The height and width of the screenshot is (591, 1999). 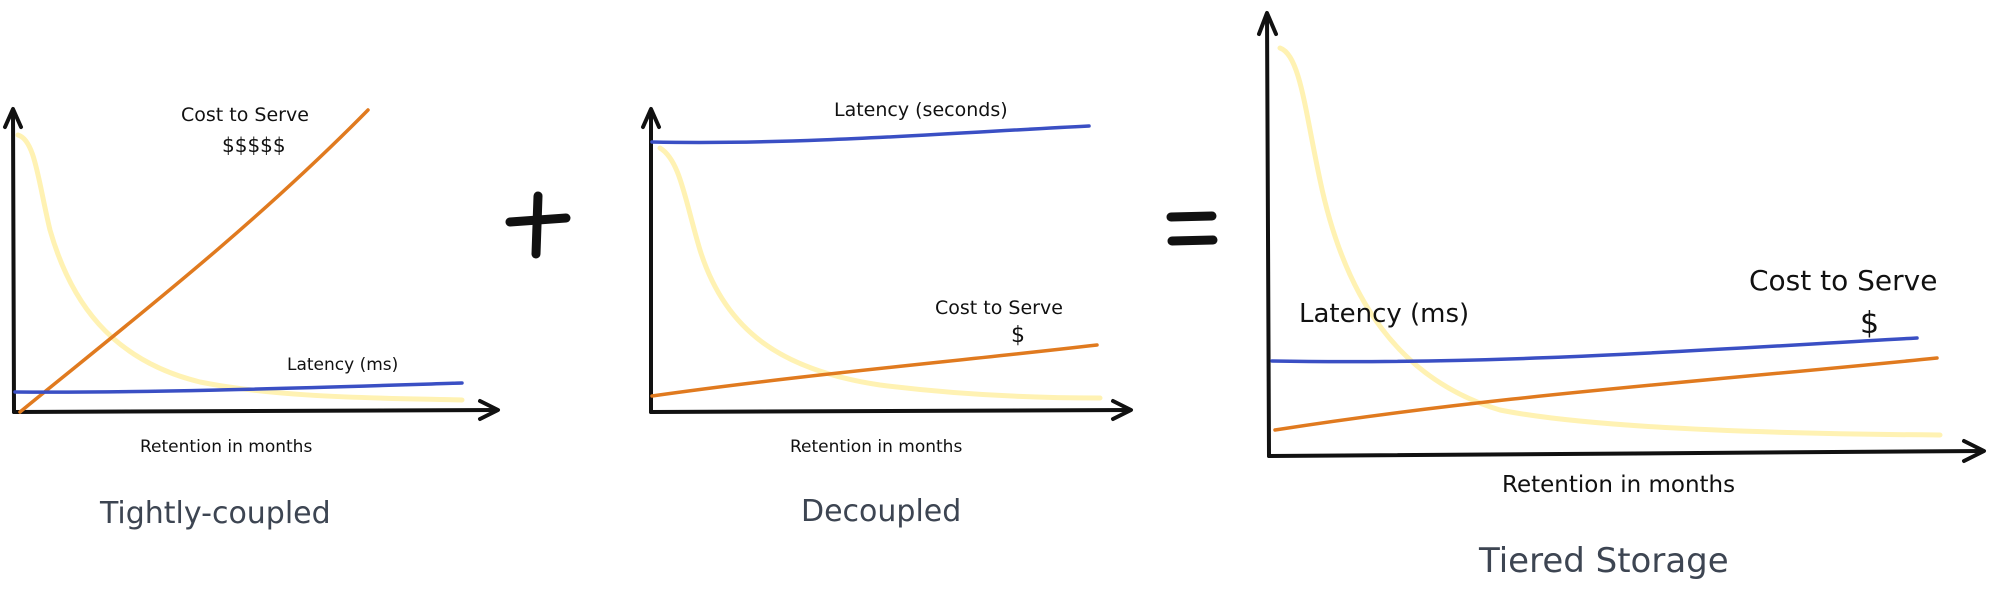 What do you see at coordinates (1603, 561) in the screenshot?
I see `panel-caption: Tiered Storage` at bounding box center [1603, 561].